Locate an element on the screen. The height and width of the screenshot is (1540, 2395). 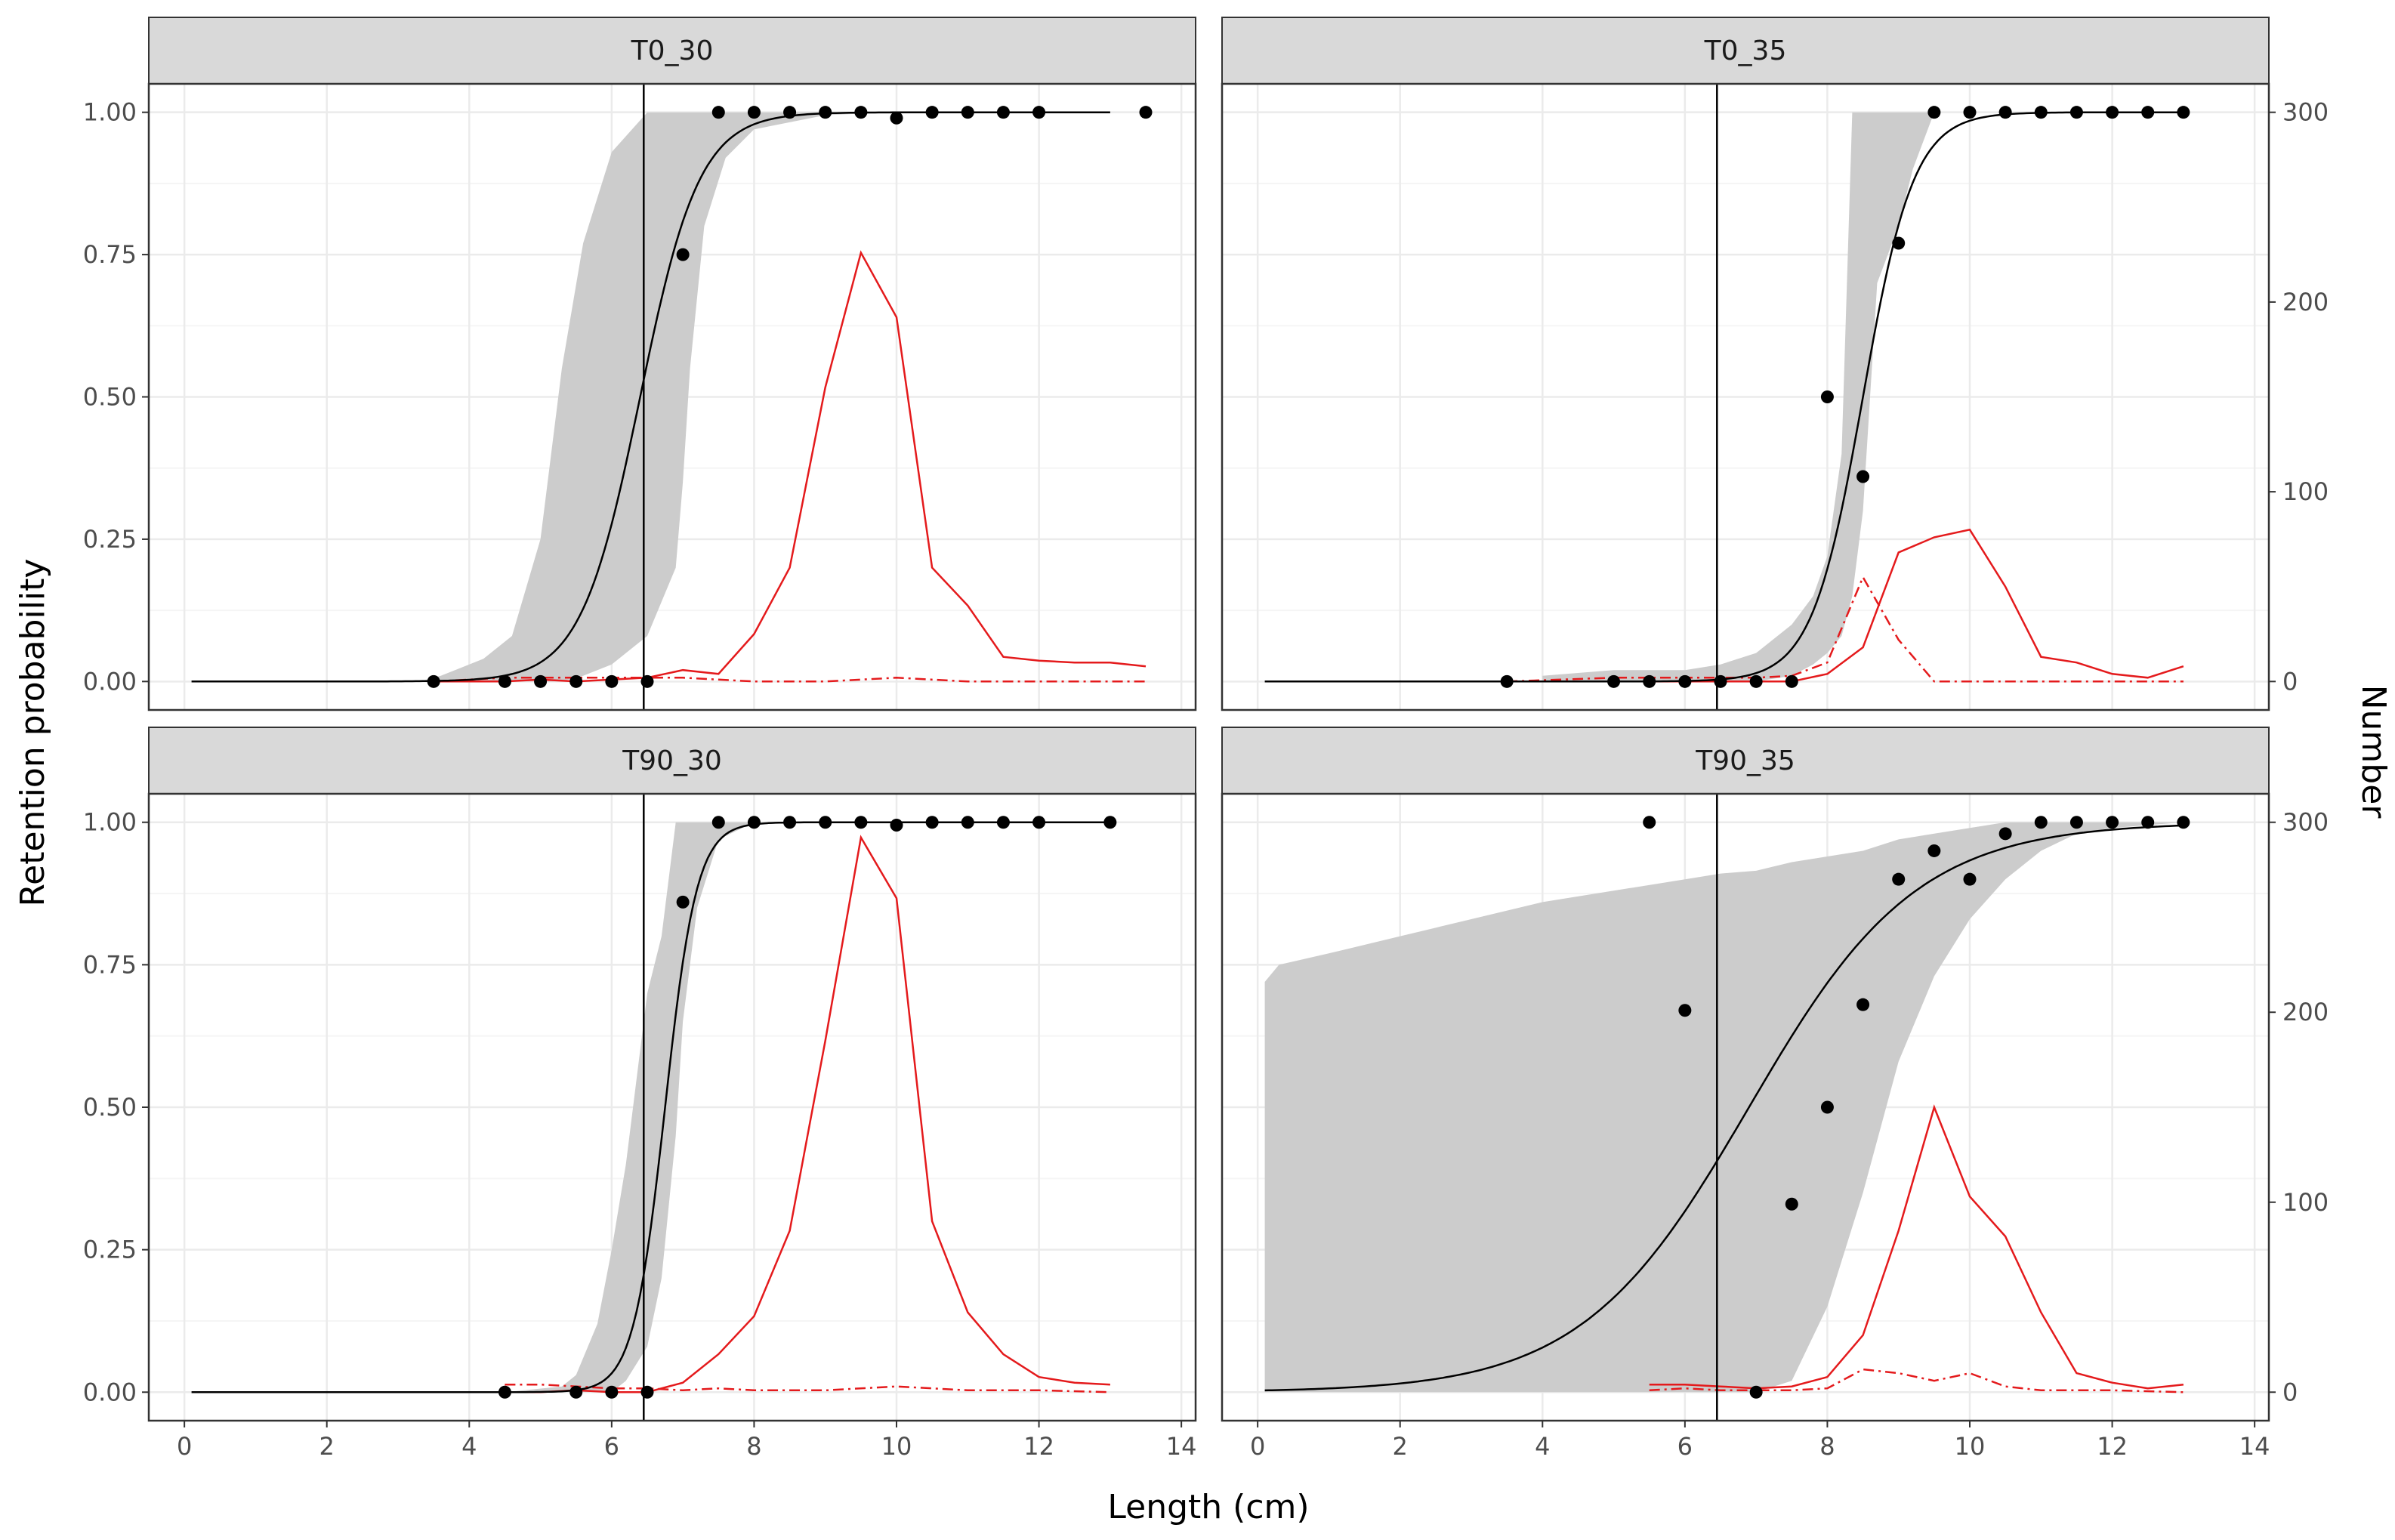
panel-title: T0_35 is located at coordinates (1745, 51).